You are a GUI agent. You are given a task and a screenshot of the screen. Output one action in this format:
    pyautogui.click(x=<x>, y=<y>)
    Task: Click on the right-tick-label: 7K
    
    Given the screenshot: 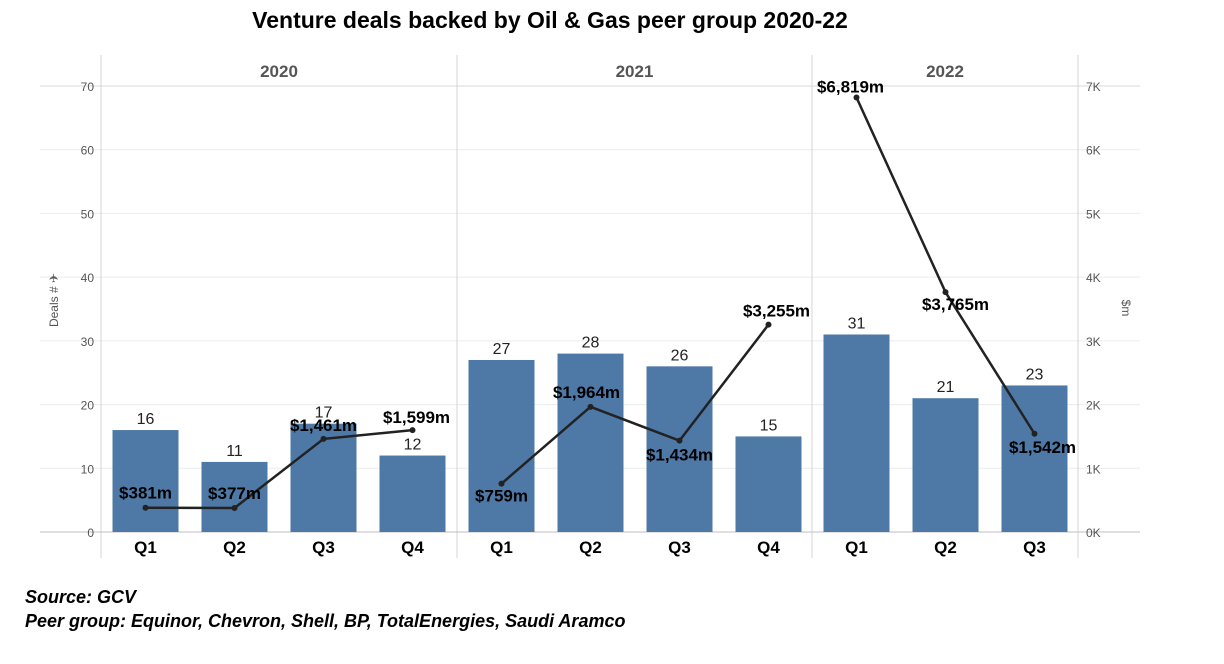 What is the action you would take?
    pyautogui.click(x=1093, y=87)
    